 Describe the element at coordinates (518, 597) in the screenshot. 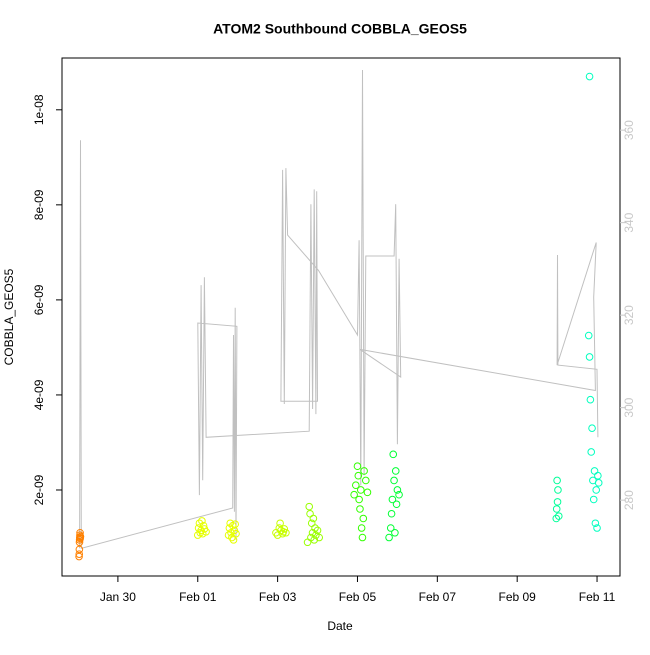

I see `x-tick-label: Feb 09` at that location.